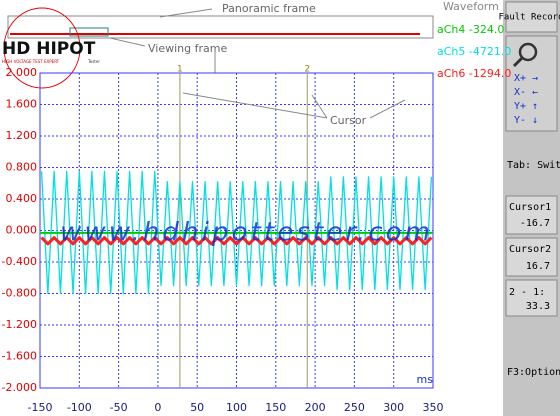 The height and width of the screenshot is (416, 560). What do you see at coordinates (275, 407) in the screenshot?
I see `x-tick-label: 150` at bounding box center [275, 407].